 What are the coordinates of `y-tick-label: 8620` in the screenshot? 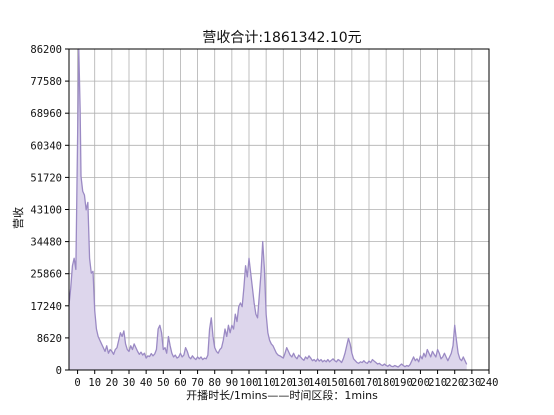 It's located at (49, 339).